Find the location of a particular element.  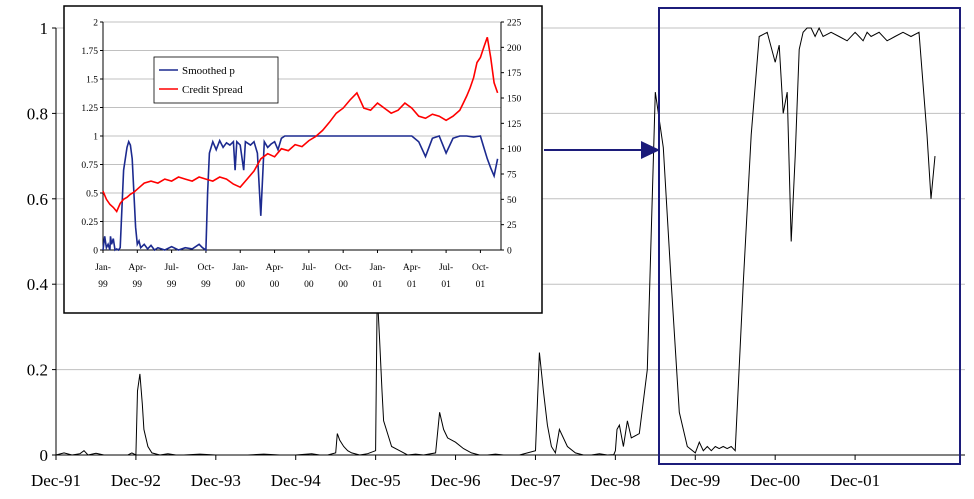

inset-x-tick-label: Apr-00 is located at coordinates (275, 276).